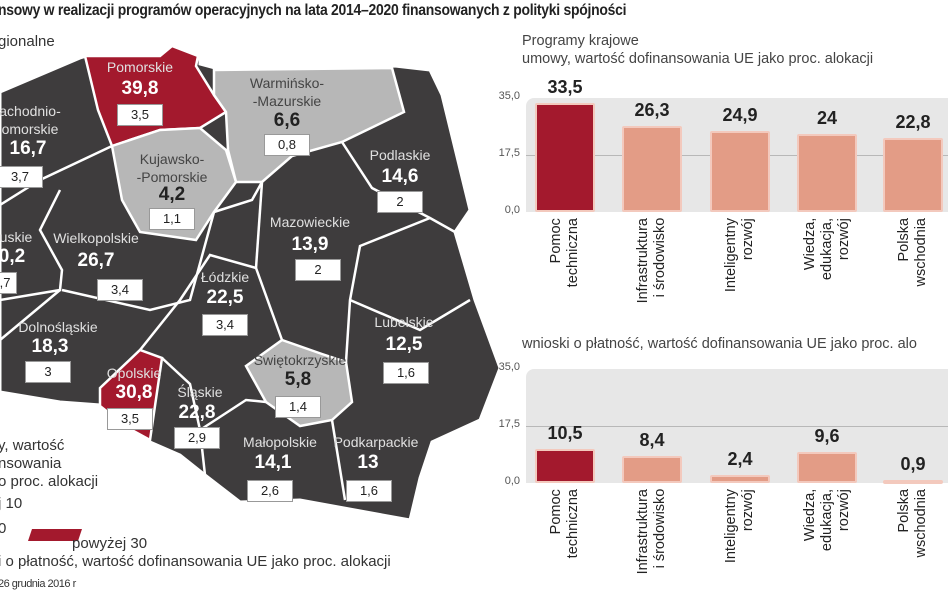 This screenshot has height=593, width=948. I want to click on legend-item-below-10: j 10, so click(11, 503).